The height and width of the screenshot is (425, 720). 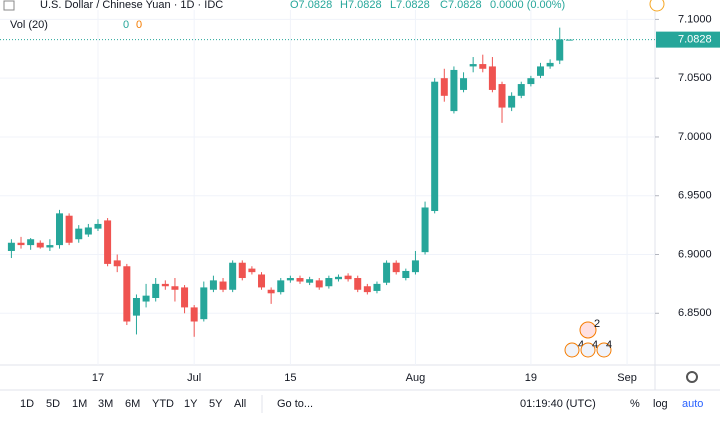 I want to click on range-button: 1M, so click(x=79, y=404).